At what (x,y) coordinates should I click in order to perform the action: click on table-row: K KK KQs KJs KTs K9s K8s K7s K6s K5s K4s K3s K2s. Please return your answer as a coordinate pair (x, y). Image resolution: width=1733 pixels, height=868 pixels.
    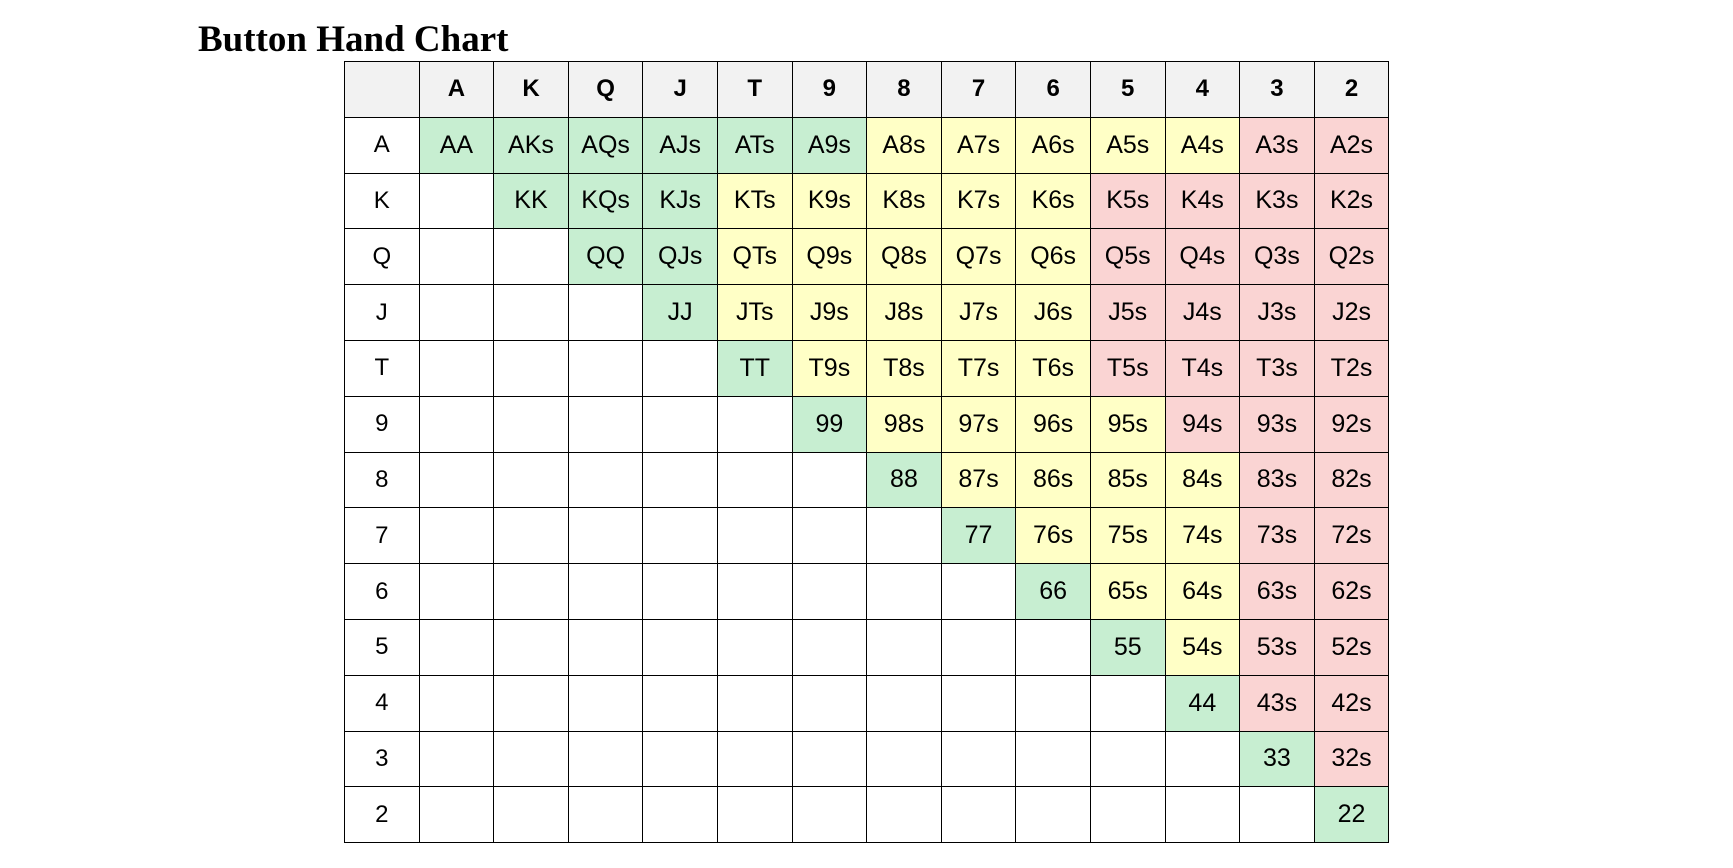
    Looking at the image, I should click on (867, 201).